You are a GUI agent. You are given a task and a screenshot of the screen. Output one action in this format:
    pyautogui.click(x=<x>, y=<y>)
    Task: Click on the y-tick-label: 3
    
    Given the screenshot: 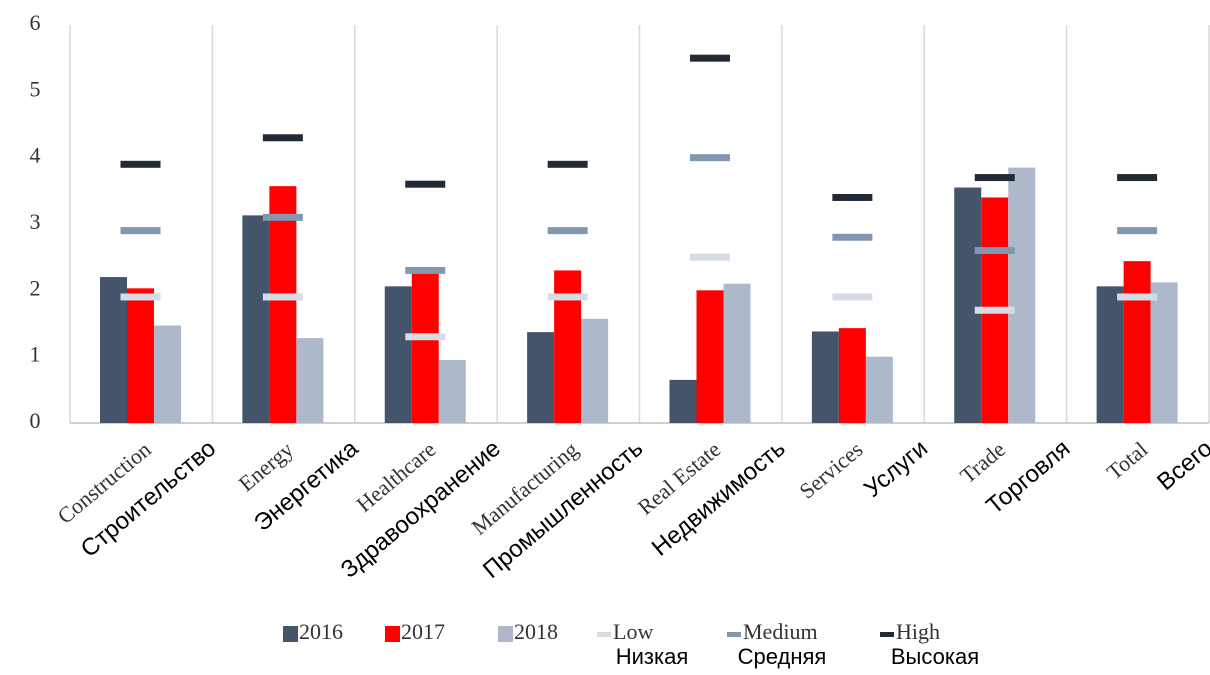 What is the action you would take?
    pyautogui.click(x=35, y=221)
    